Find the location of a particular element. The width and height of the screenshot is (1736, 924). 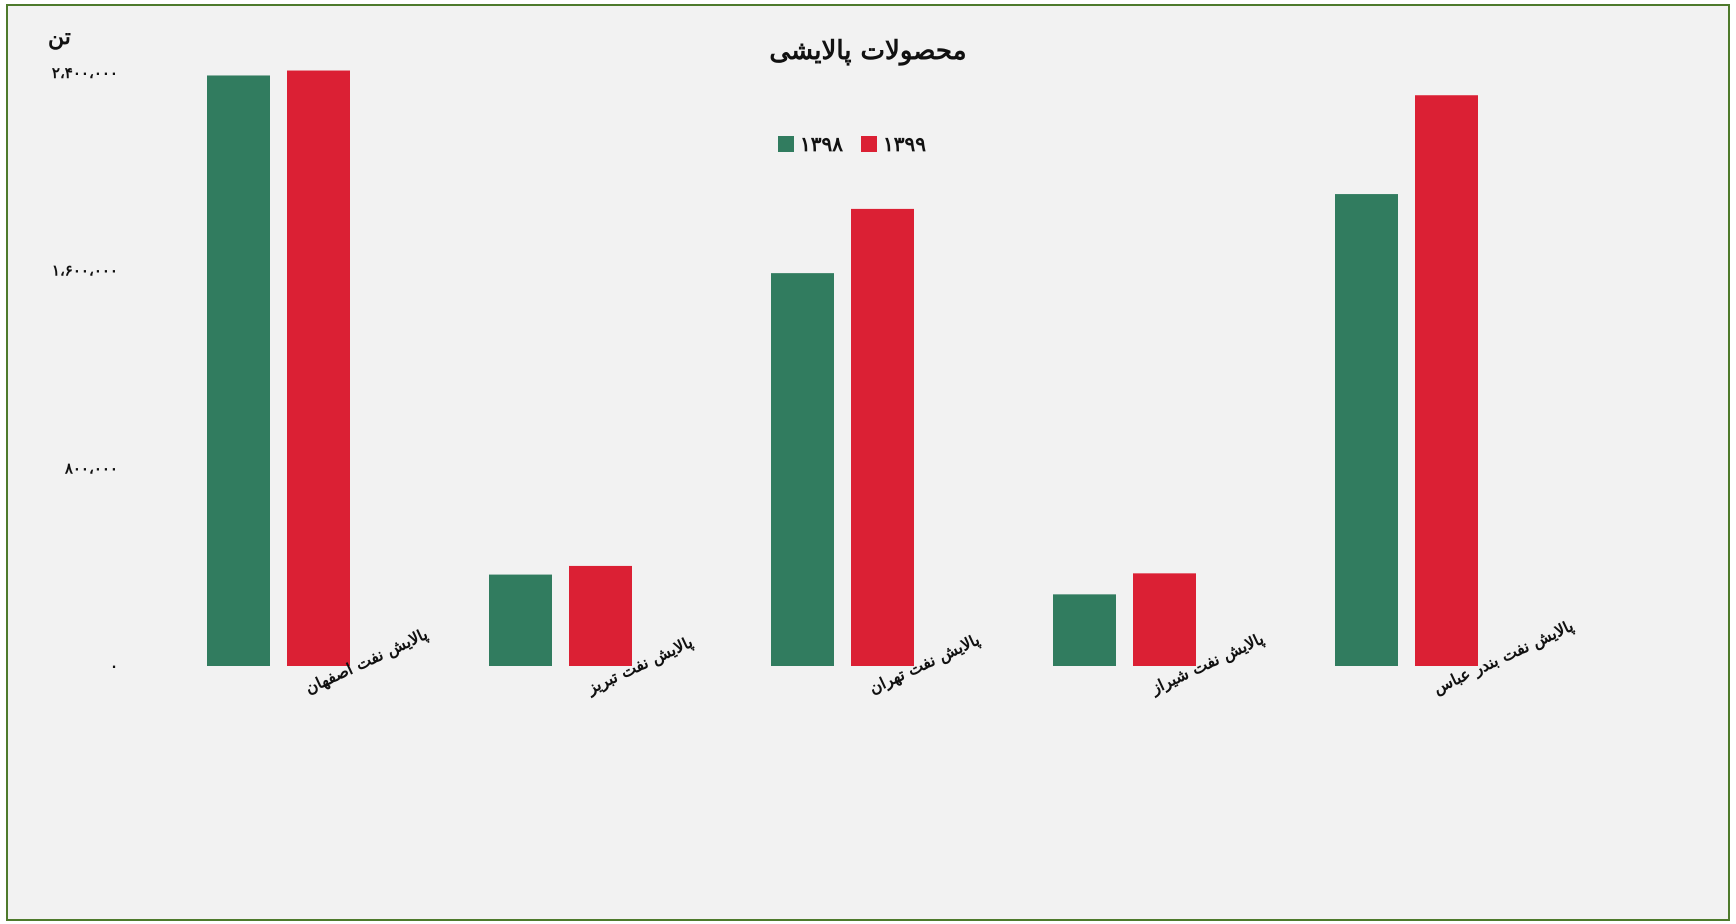

y-tick-label: ۰ is located at coordinates (114, 666).